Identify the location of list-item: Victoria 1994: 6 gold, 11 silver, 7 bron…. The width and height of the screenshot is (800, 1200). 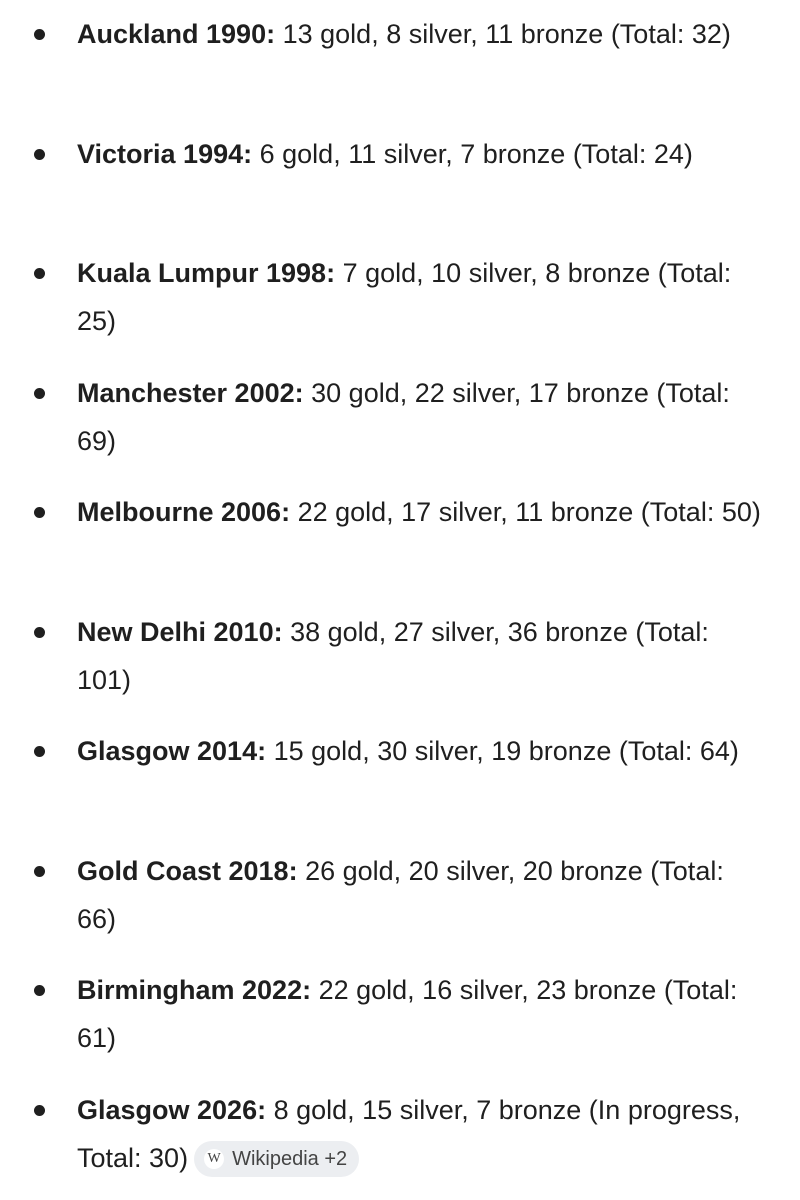
(381, 178).